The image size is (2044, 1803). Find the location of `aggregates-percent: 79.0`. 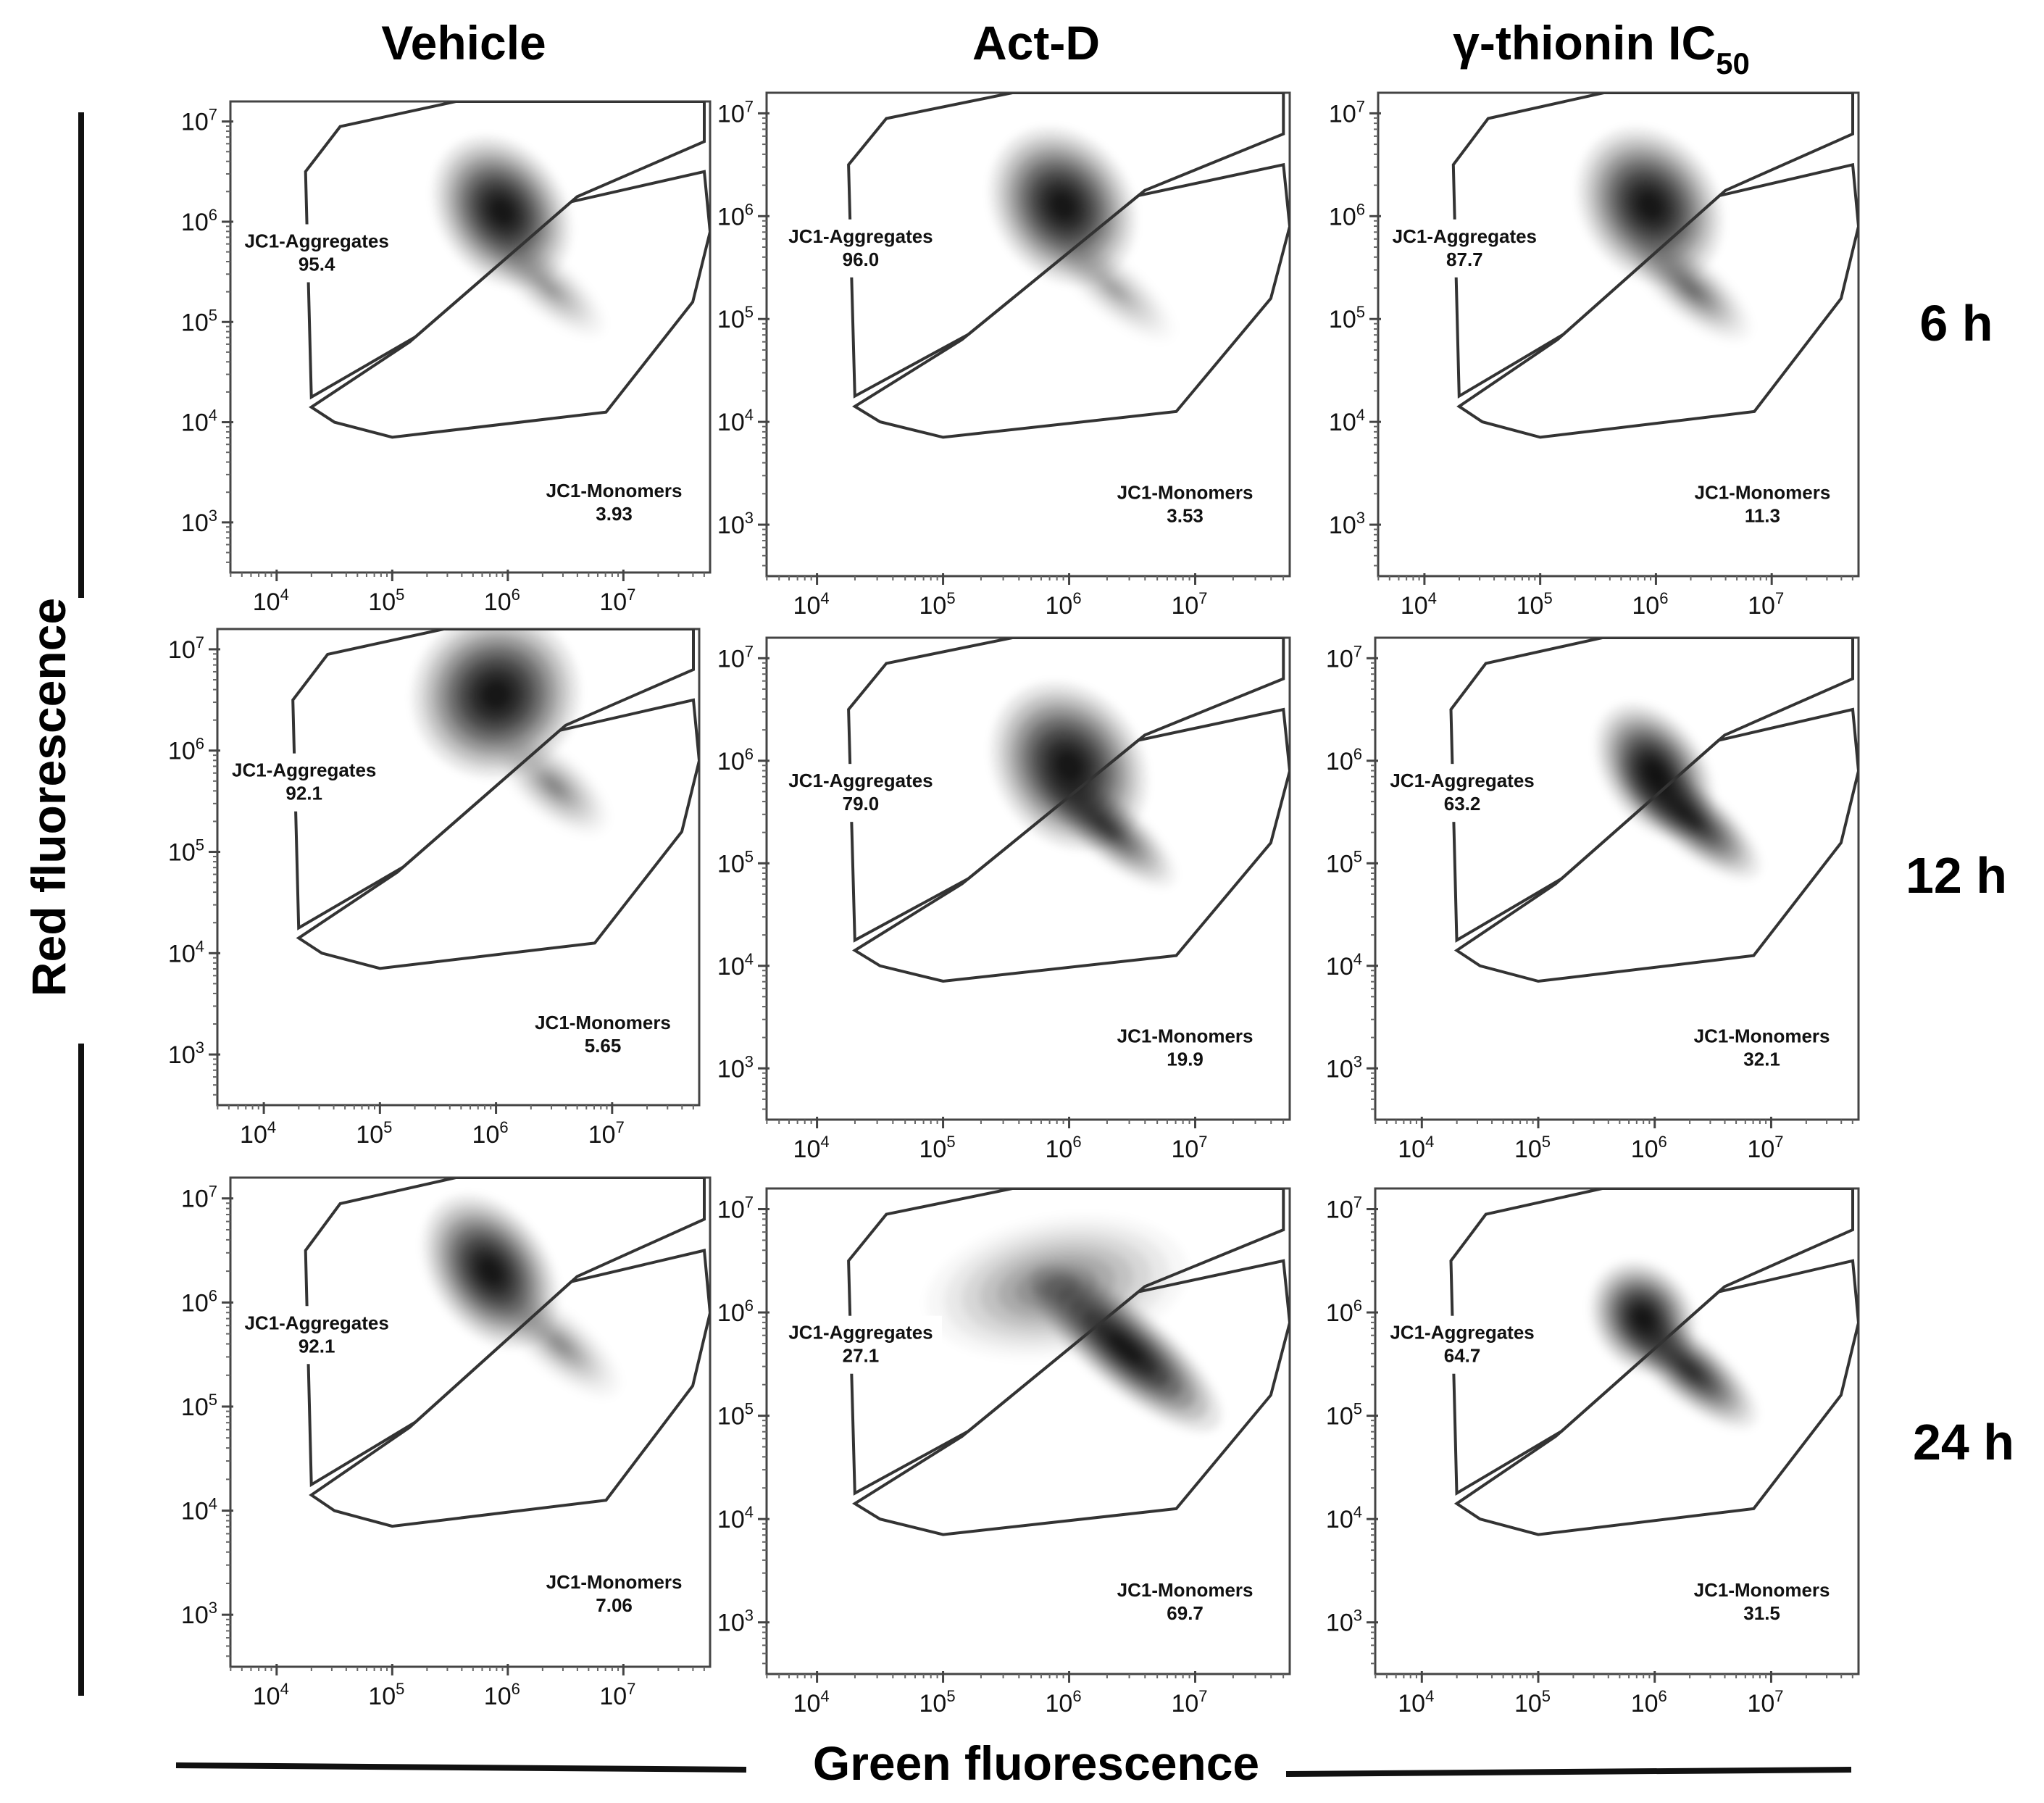

aggregates-percent: 79.0 is located at coordinates (862, 804).